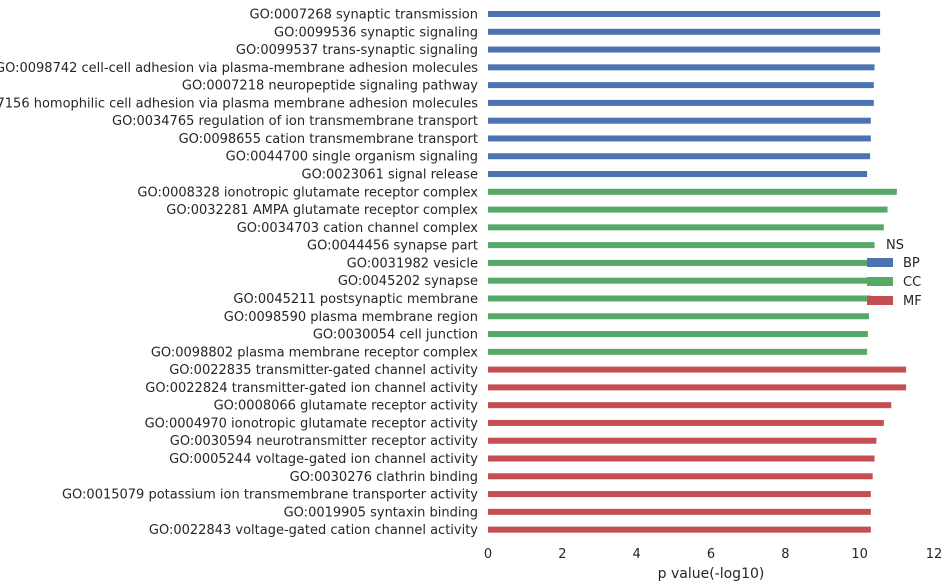 Image resolution: width=948 pixels, height=587 pixels. What do you see at coordinates (895, 245) in the screenshot?
I see `legend-title: NS` at bounding box center [895, 245].